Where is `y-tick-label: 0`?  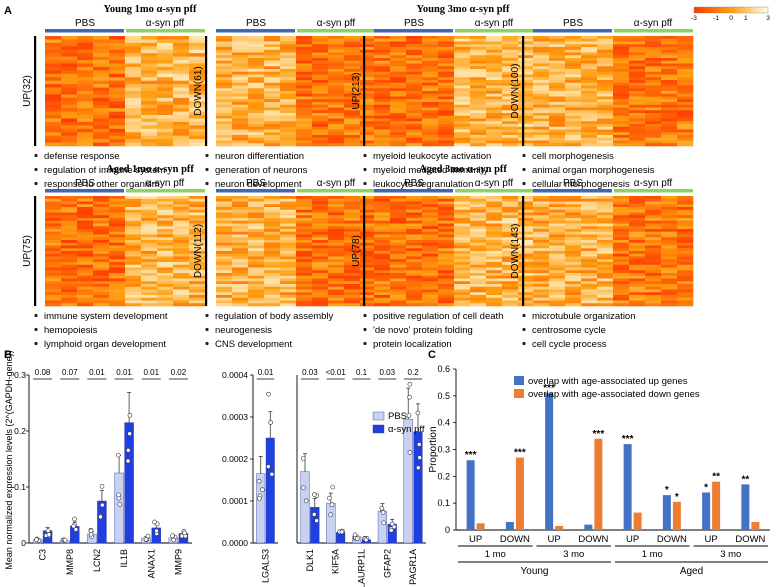
y-tick-label: 0 is located at coordinates (23, 543).